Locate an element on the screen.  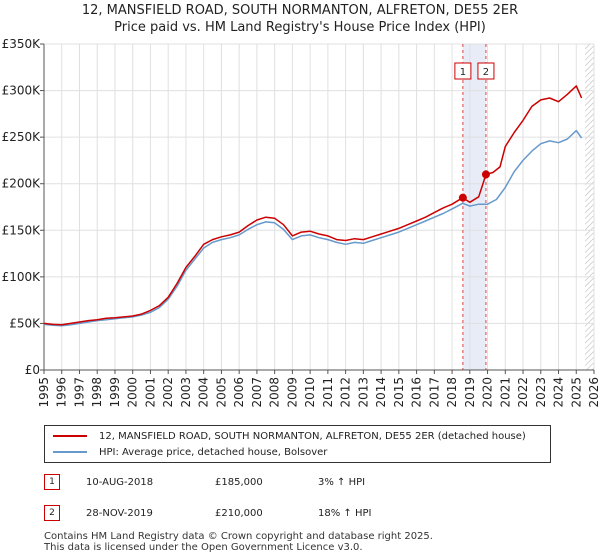
legend-swatch-property is located at coordinates (70, 436).